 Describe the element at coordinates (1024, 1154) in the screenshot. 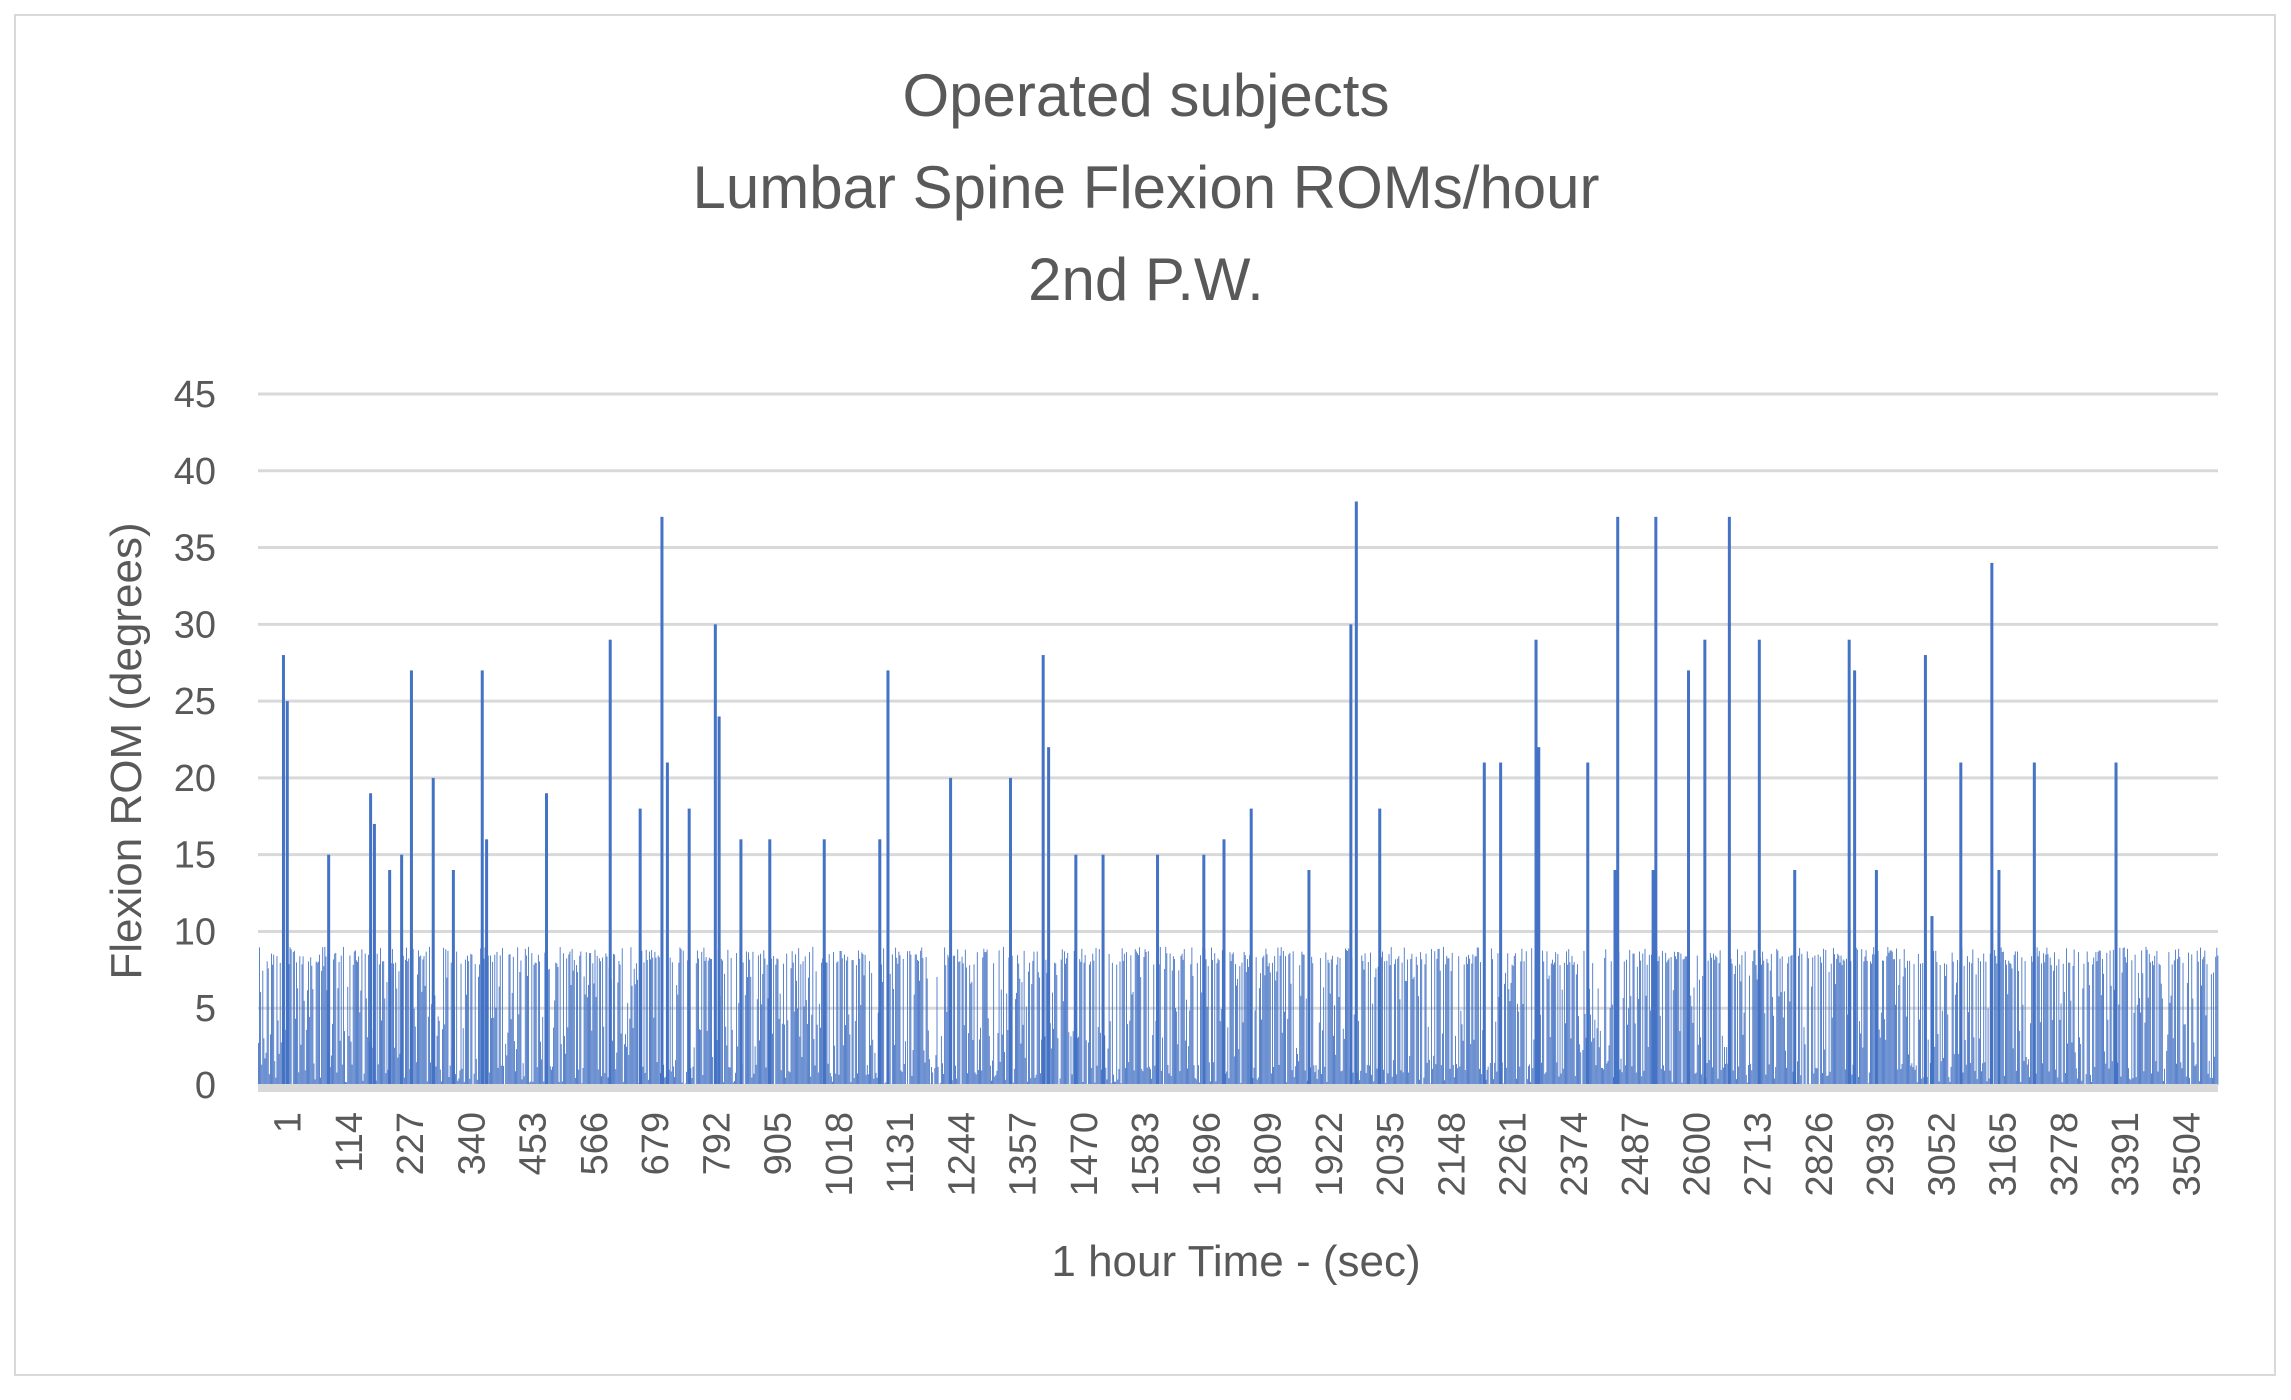

I see `x-tick-label: 1357` at that location.